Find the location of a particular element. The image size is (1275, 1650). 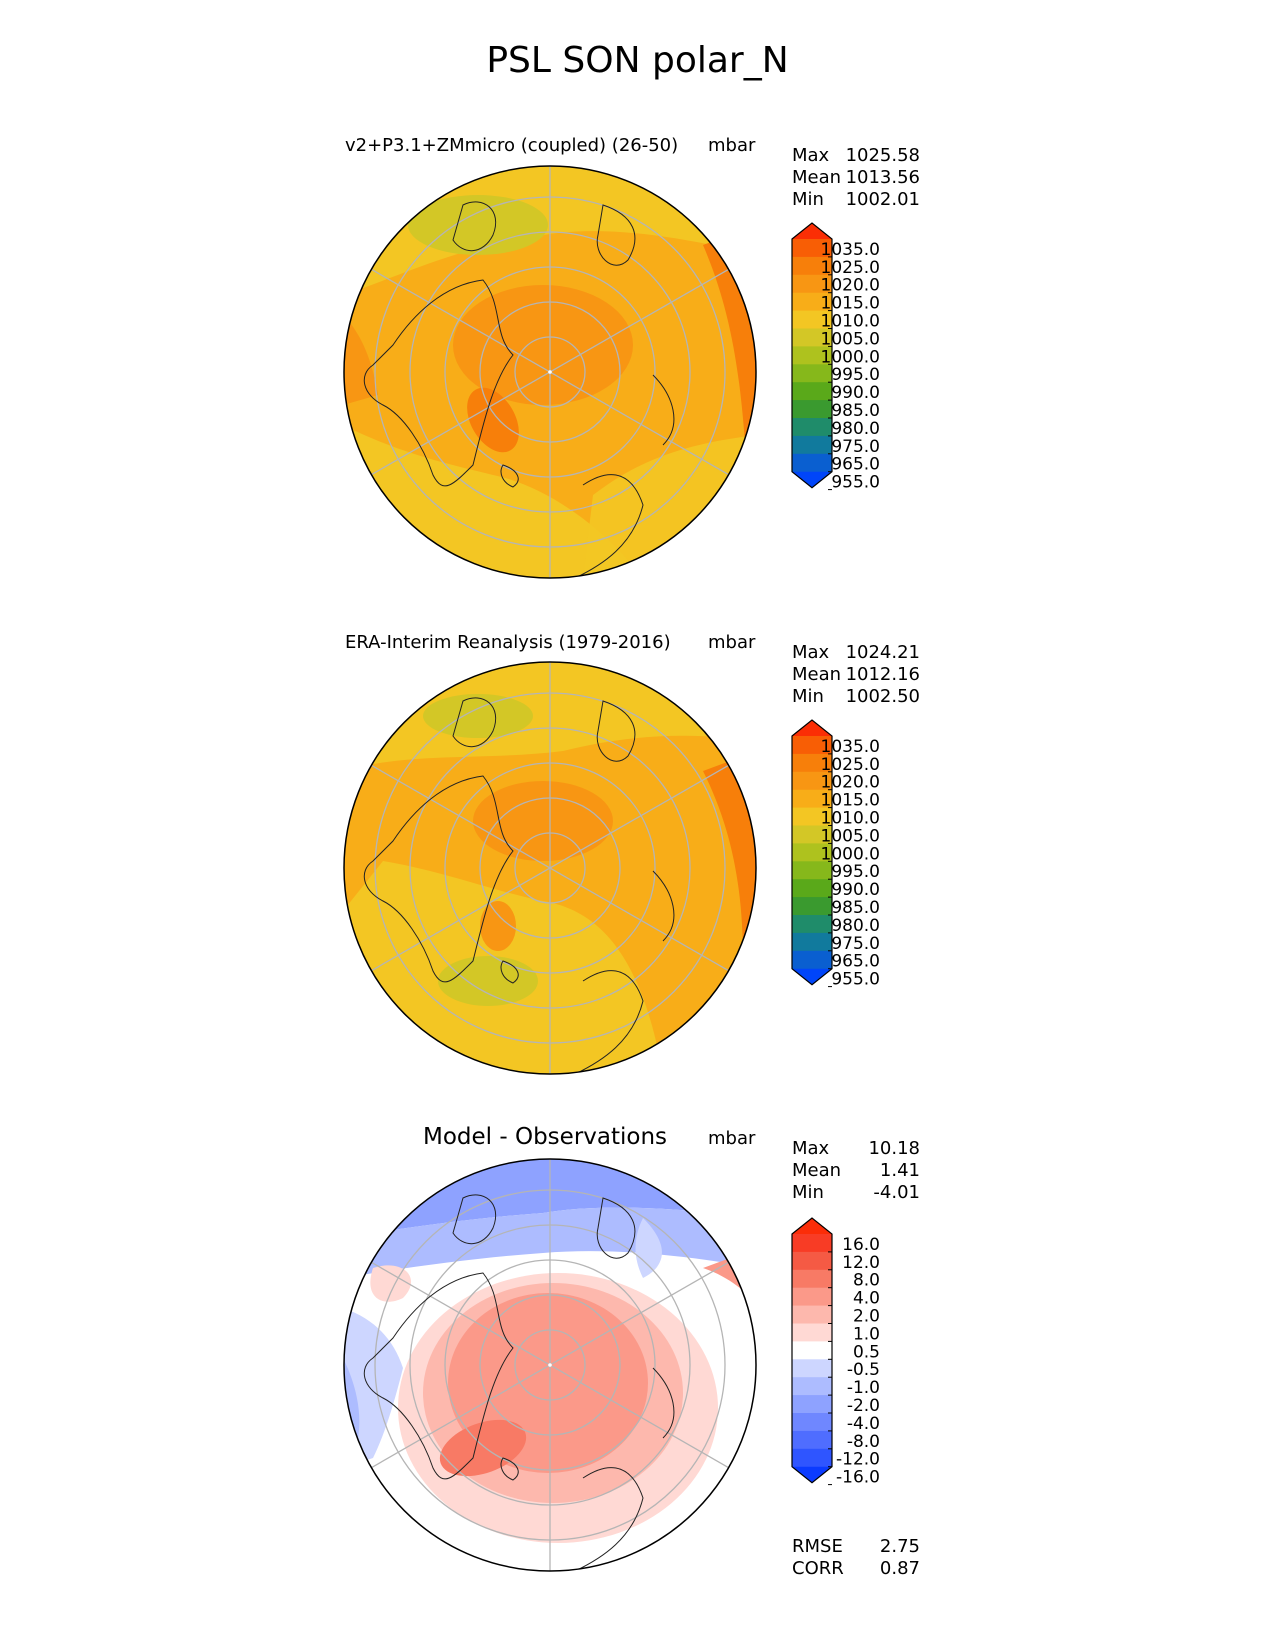

stat-value: 1025.58 is located at coordinates (882, 155).